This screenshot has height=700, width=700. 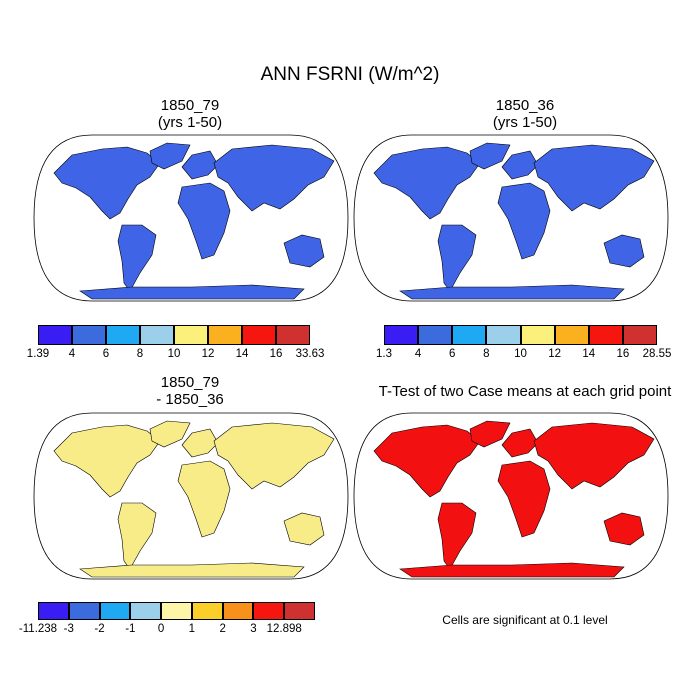 I want to click on colorbar-label: 2, so click(x=222, y=629).